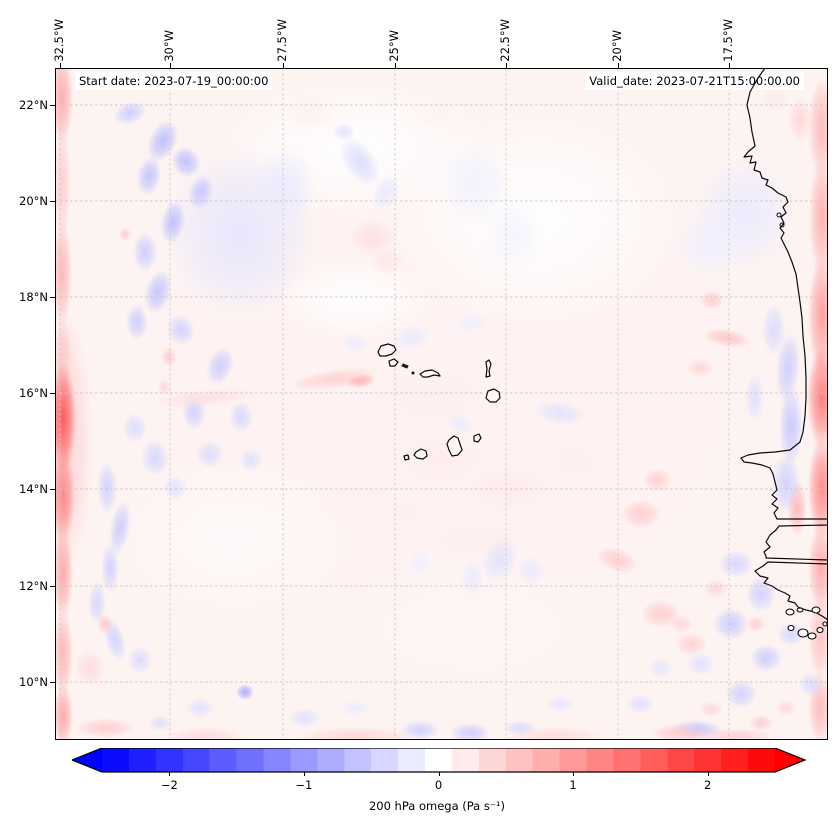 The image size is (837, 839). I want to click on colorbar-label: 200 hPa omega (Pa s⁻¹), so click(437, 806).